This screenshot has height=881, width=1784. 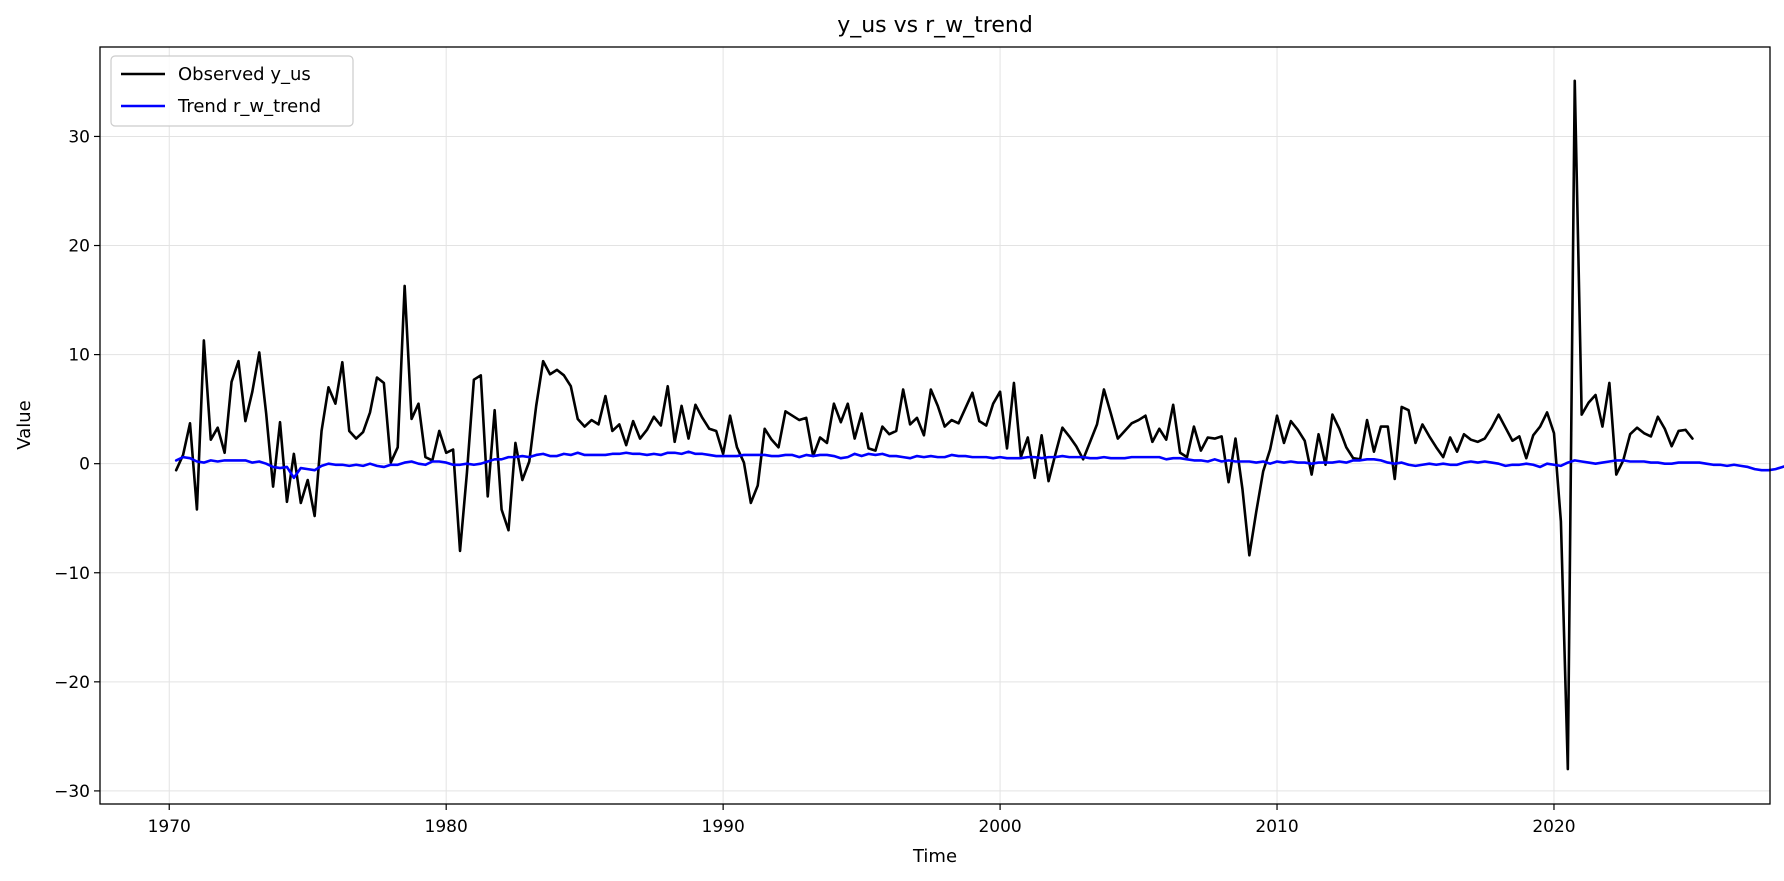 What do you see at coordinates (24, 424) in the screenshot?
I see `y-axis-label: Value` at bounding box center [24, 424].